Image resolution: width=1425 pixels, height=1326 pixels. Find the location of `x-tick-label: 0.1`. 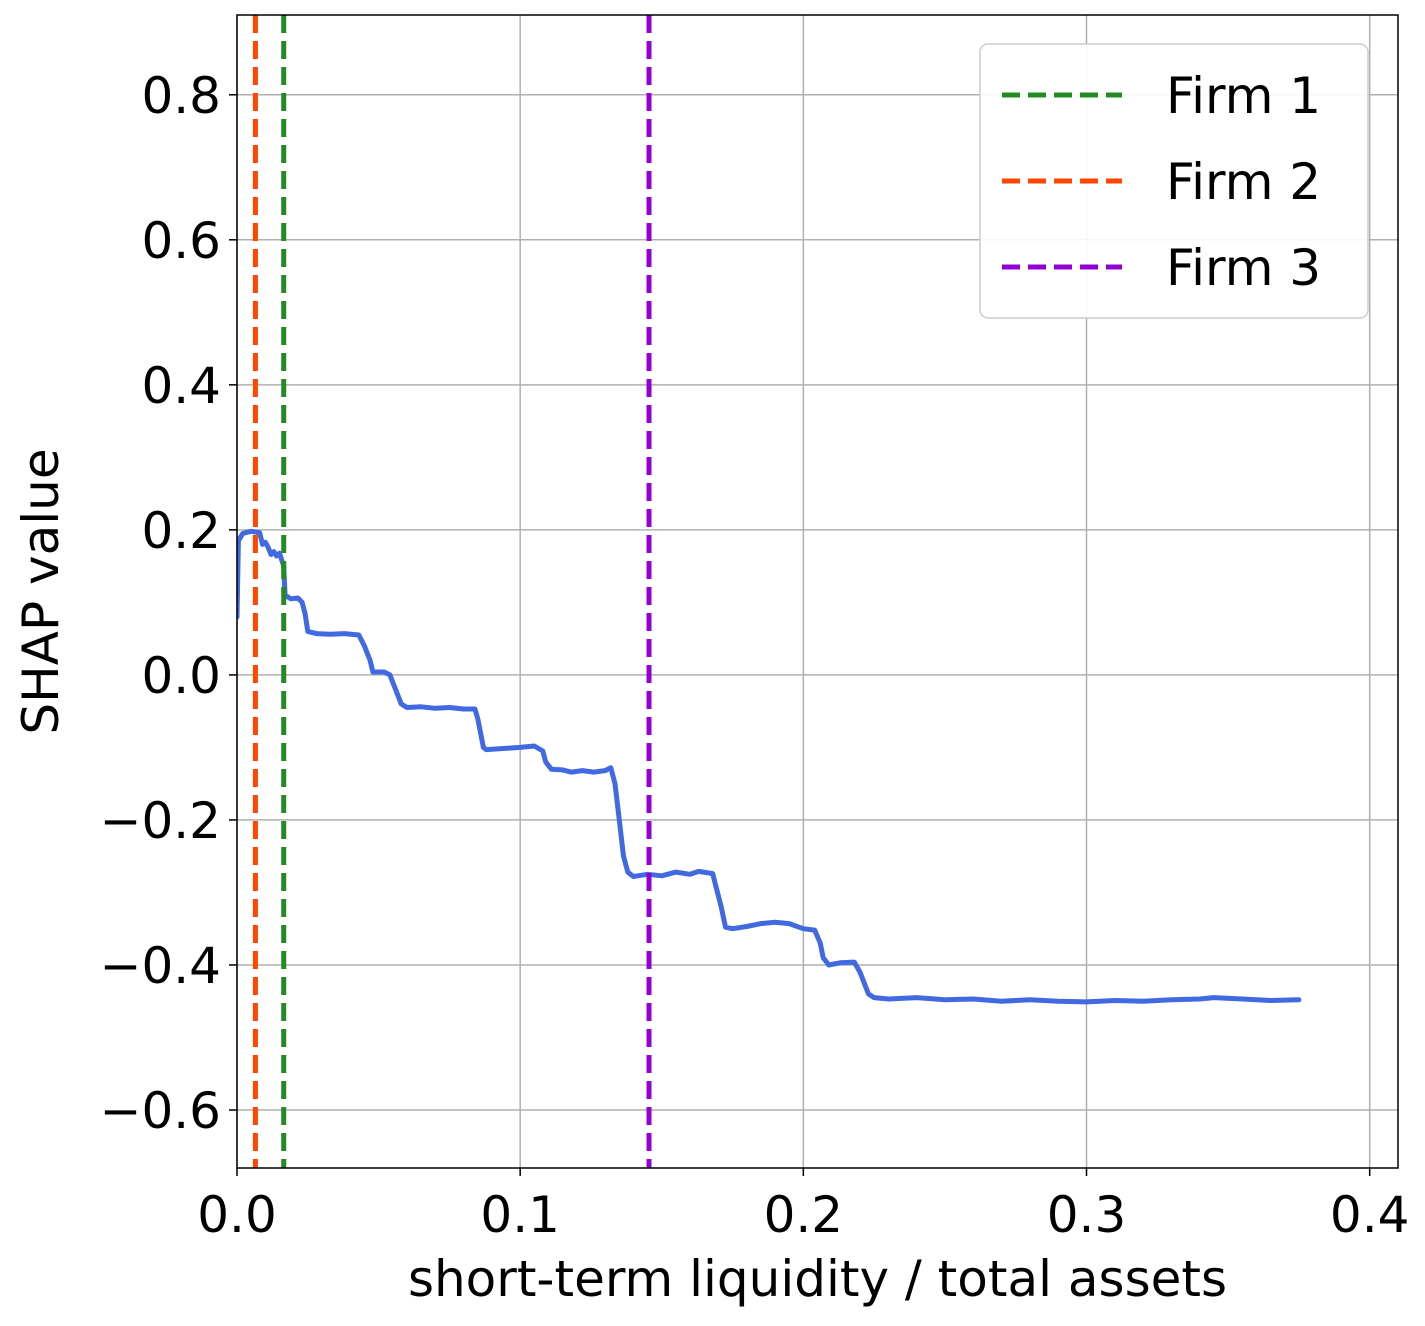

x-tick-label: 0.1 is located at coordinates (520, 1215).